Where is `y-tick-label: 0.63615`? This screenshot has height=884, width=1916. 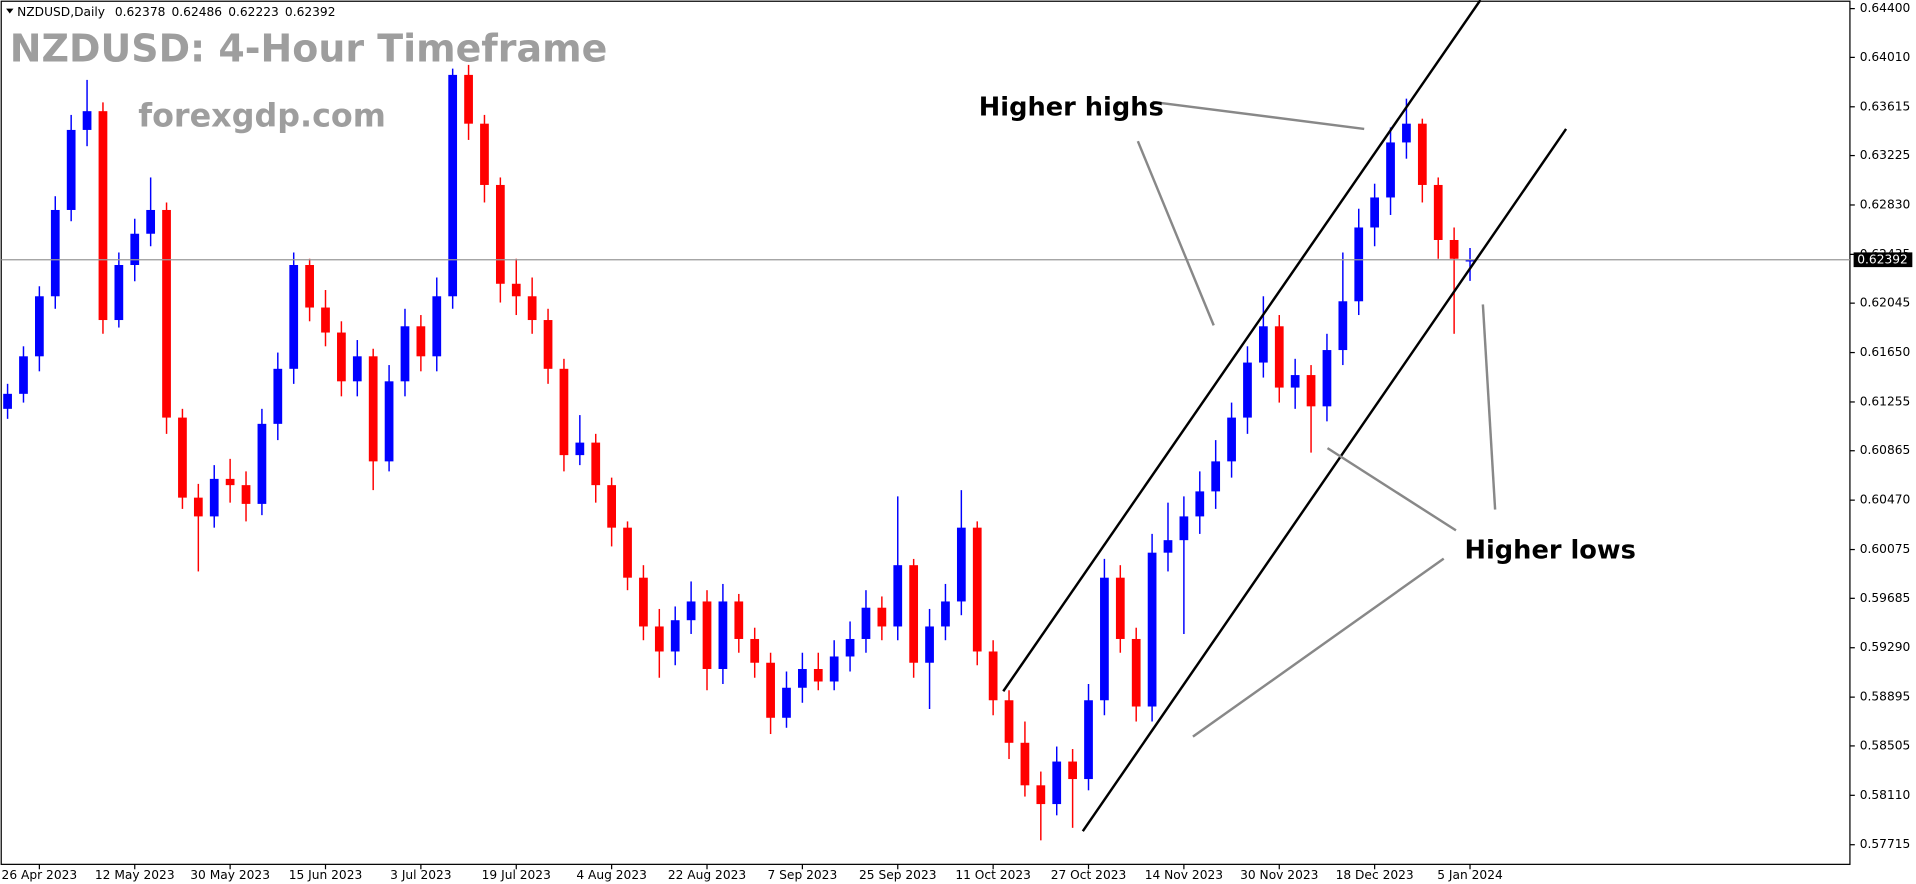
y-tick-label: 0.63615 is located at coordinates (1885, 106).